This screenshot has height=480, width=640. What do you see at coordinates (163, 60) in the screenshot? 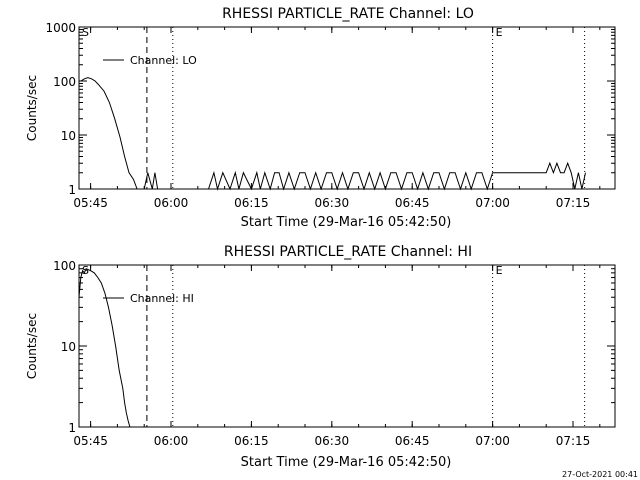
I see `legend-label: Channel: LO` at bounding box center [163, 60].